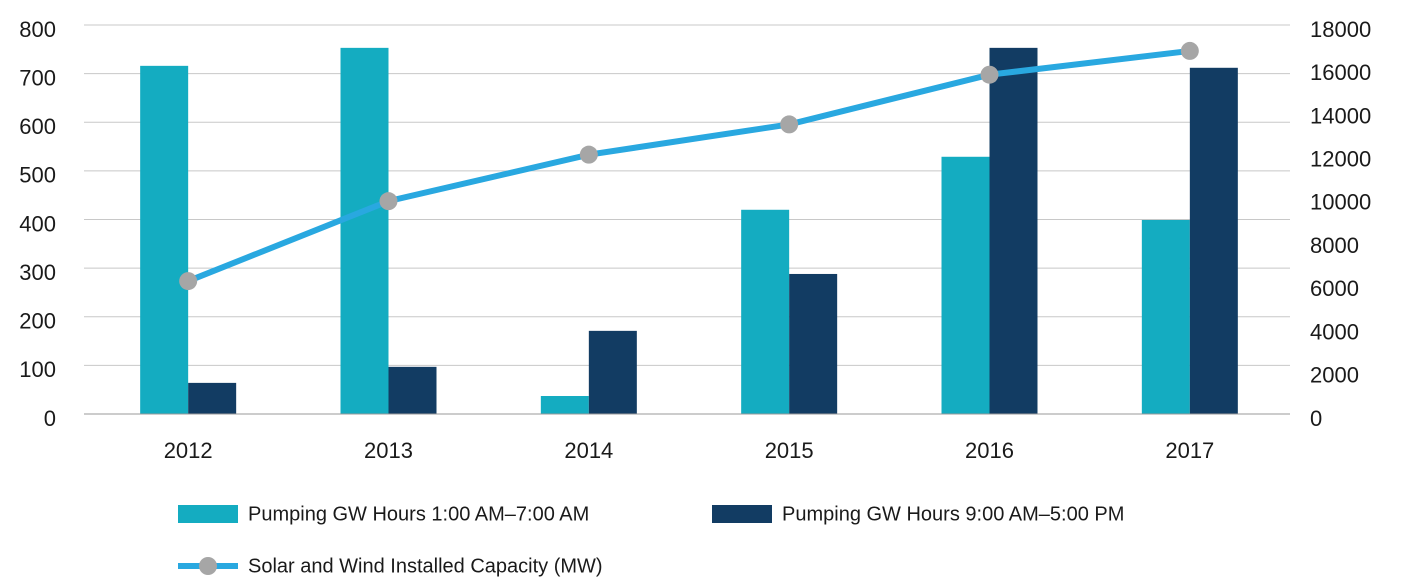 Image resolution: width=1405 pixels, height=582 pixels. What do you see at coordinates (37, 77) in the screenshot?
I see `y-tick-label: 700` at bounding box center [37, 77].